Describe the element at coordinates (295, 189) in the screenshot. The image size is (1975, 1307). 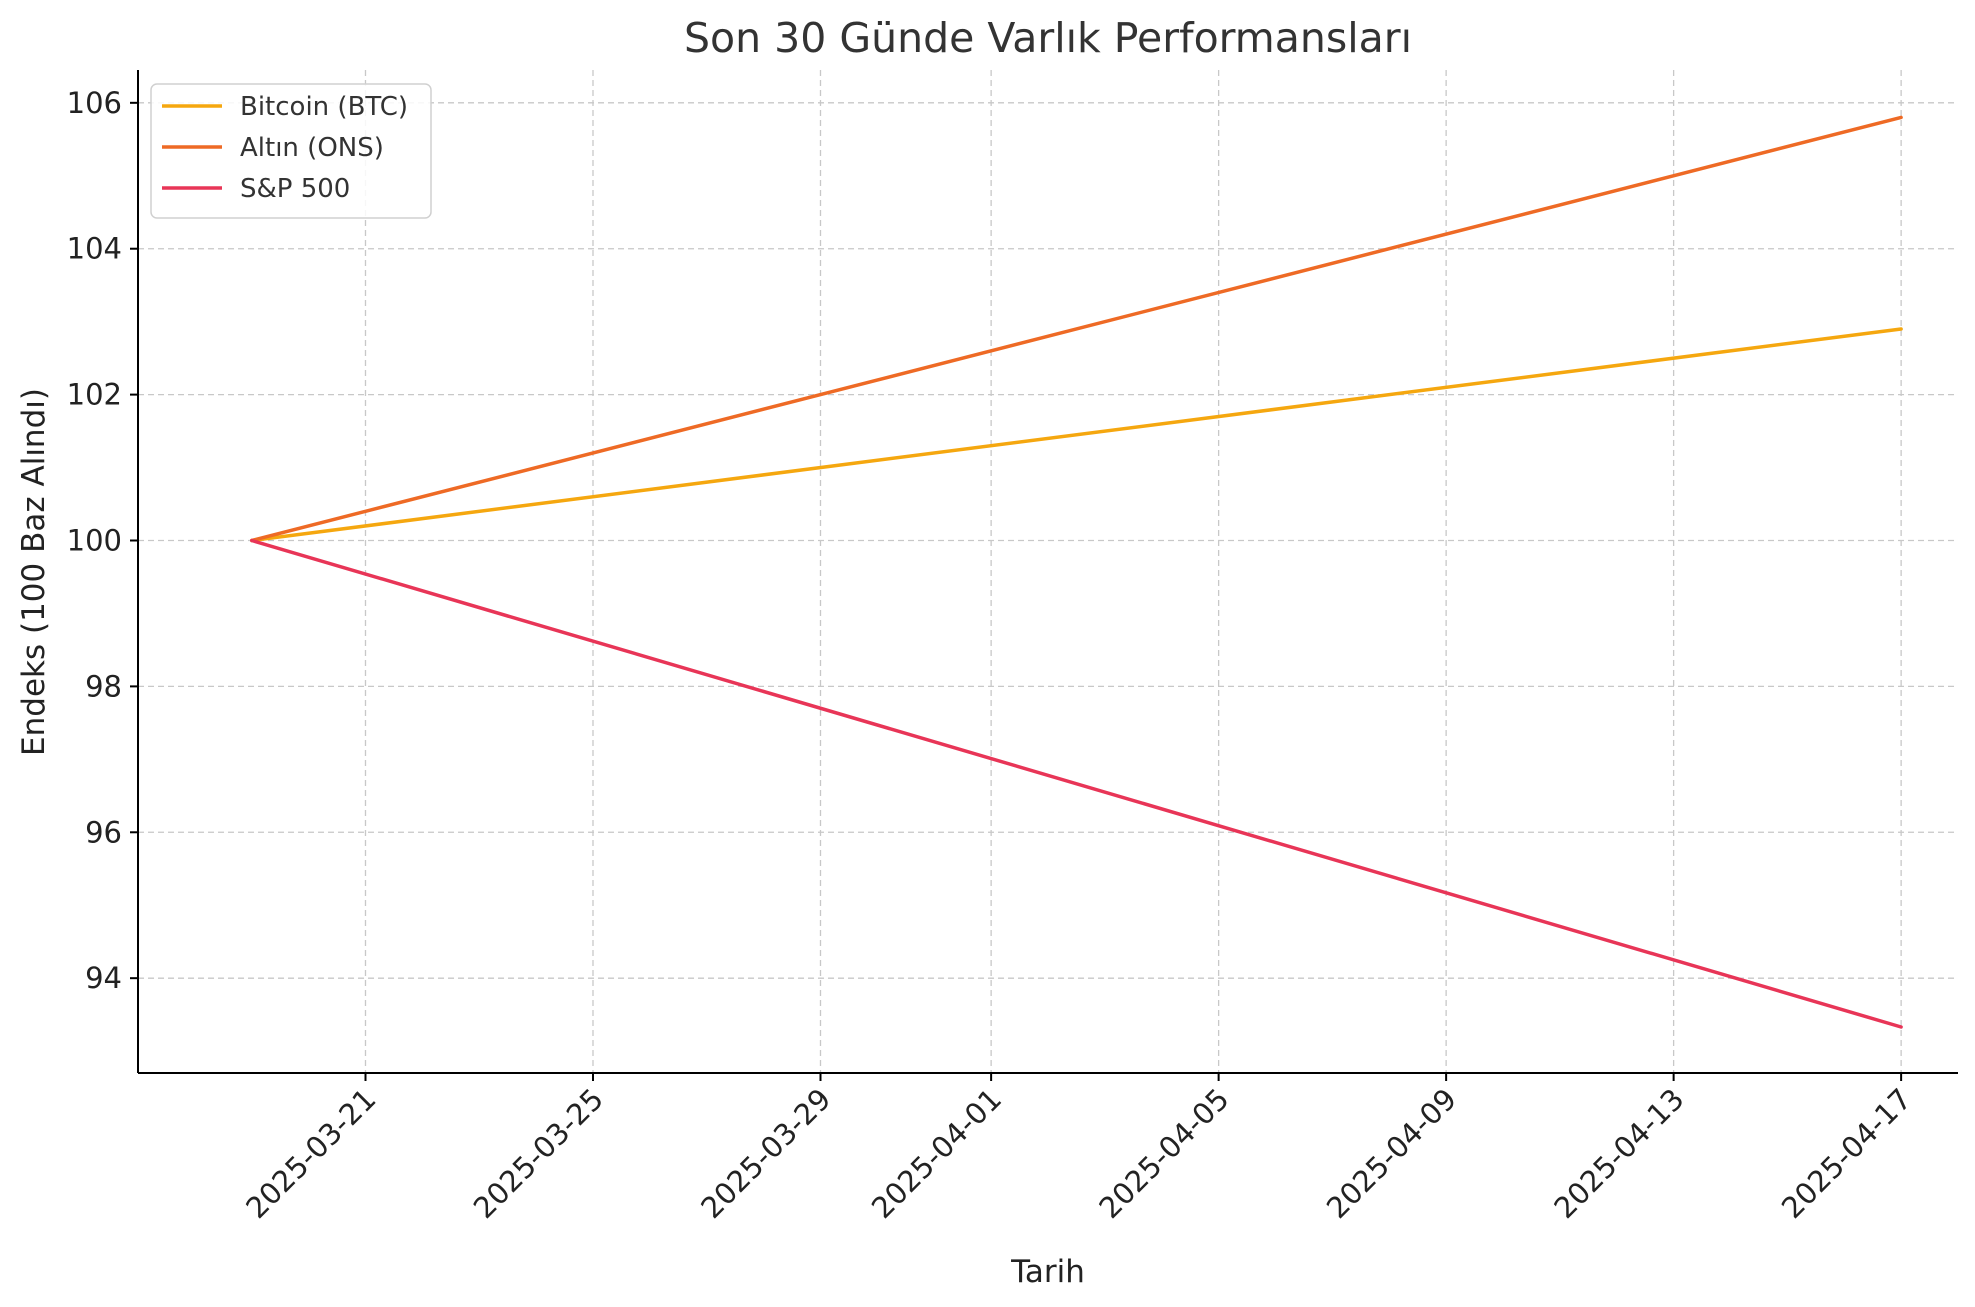
I see `legend-label: S&P 500` at that location.